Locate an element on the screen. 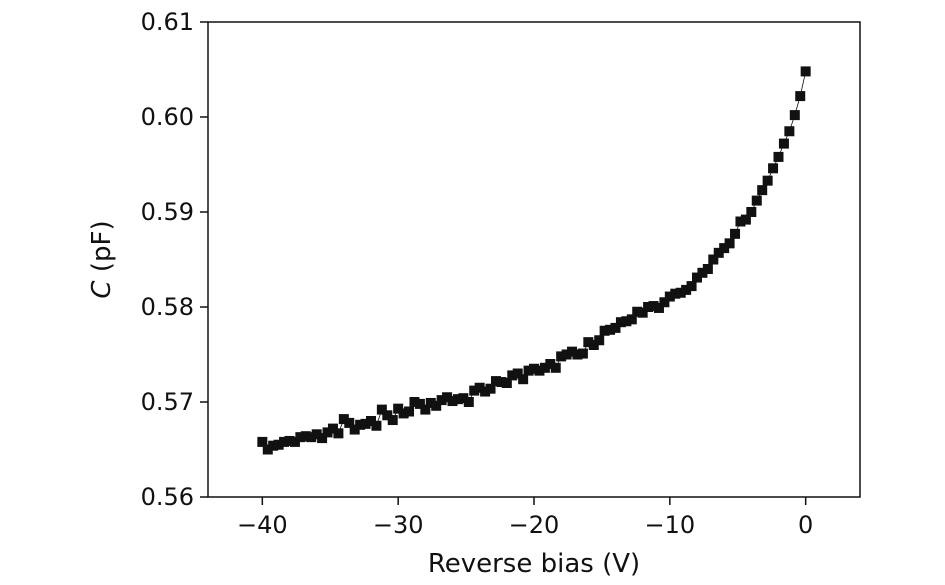 The image size is (945, 585). y-axis-title: C (pF) is located at coordinates (102, 259).